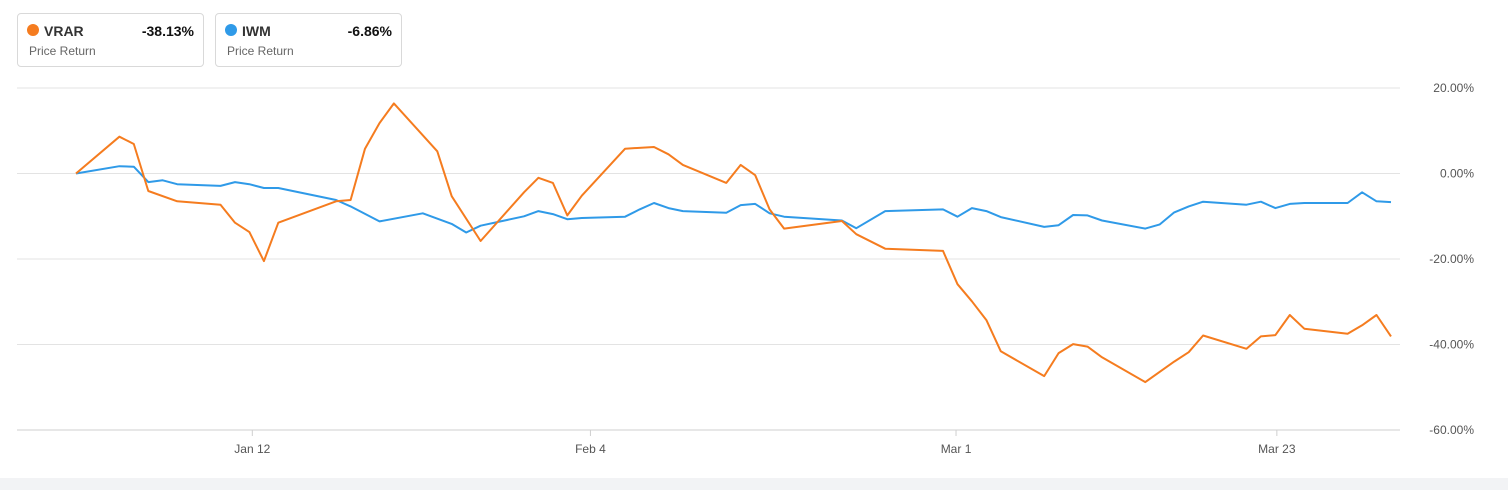  I want to click on iwm-color-dot, so click(231, 30).